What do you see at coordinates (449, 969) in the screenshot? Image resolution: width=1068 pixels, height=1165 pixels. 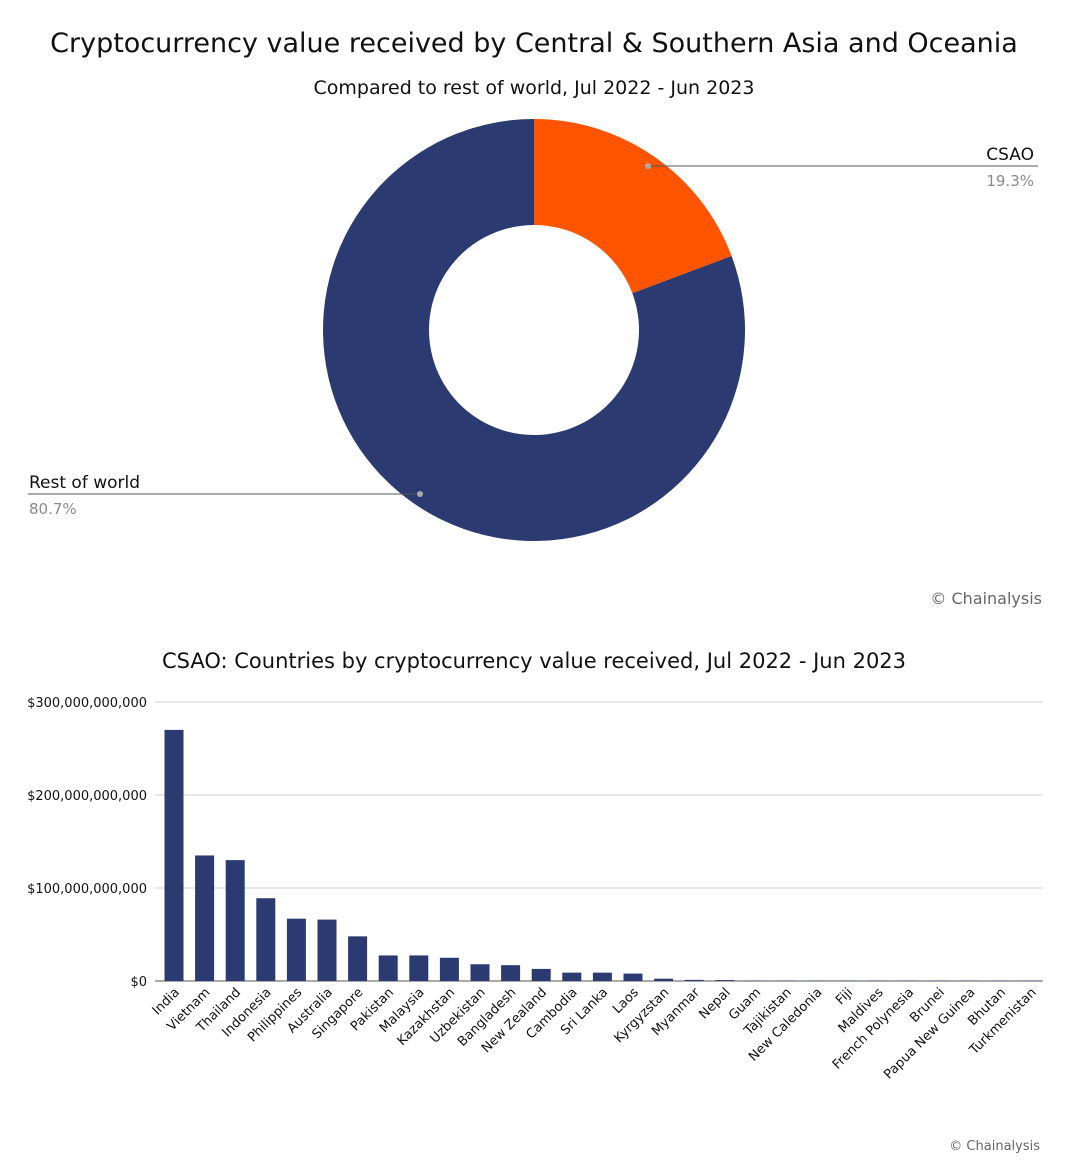 I see `bar-kazakhstan` at bounding box center [449, 969].